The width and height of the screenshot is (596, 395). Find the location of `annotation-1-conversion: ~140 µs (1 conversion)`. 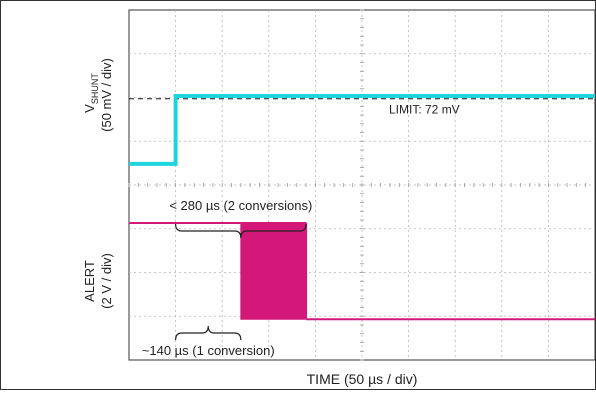

annotation-1-conversion: ~140 µs (1 conversion) is located at coordinates (208, 350).